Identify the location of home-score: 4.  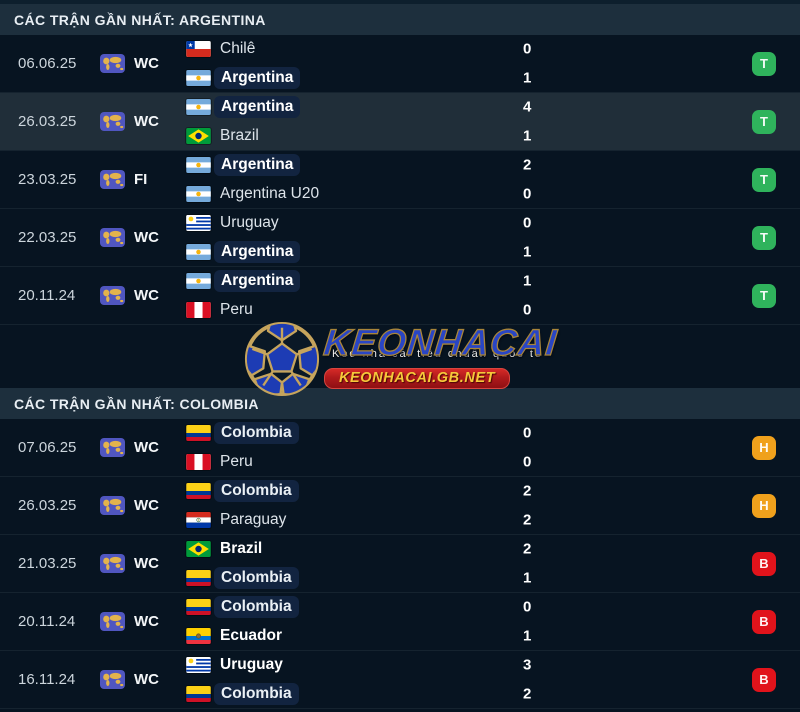
(527, 107).